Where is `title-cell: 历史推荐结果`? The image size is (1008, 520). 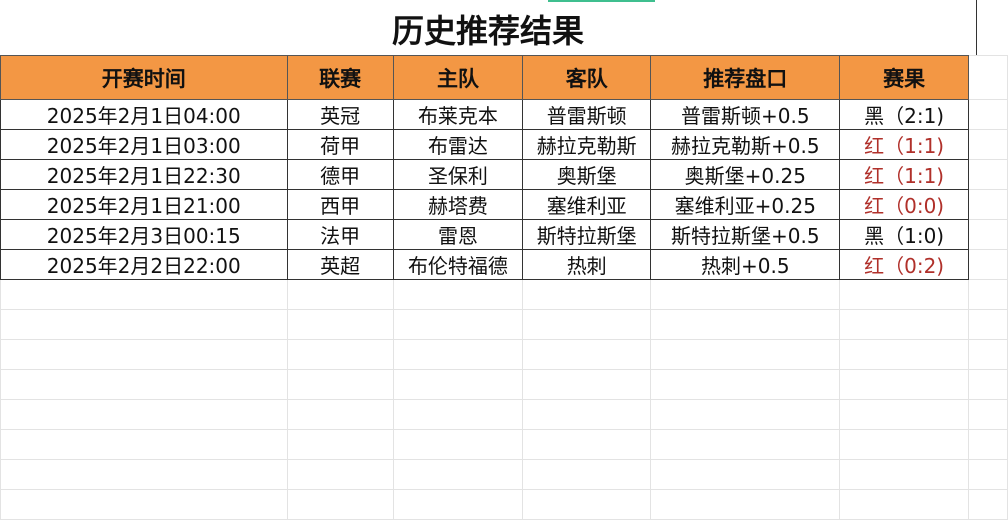 title-cell: 历史推荐结果 is located at coordinates (488, 28).